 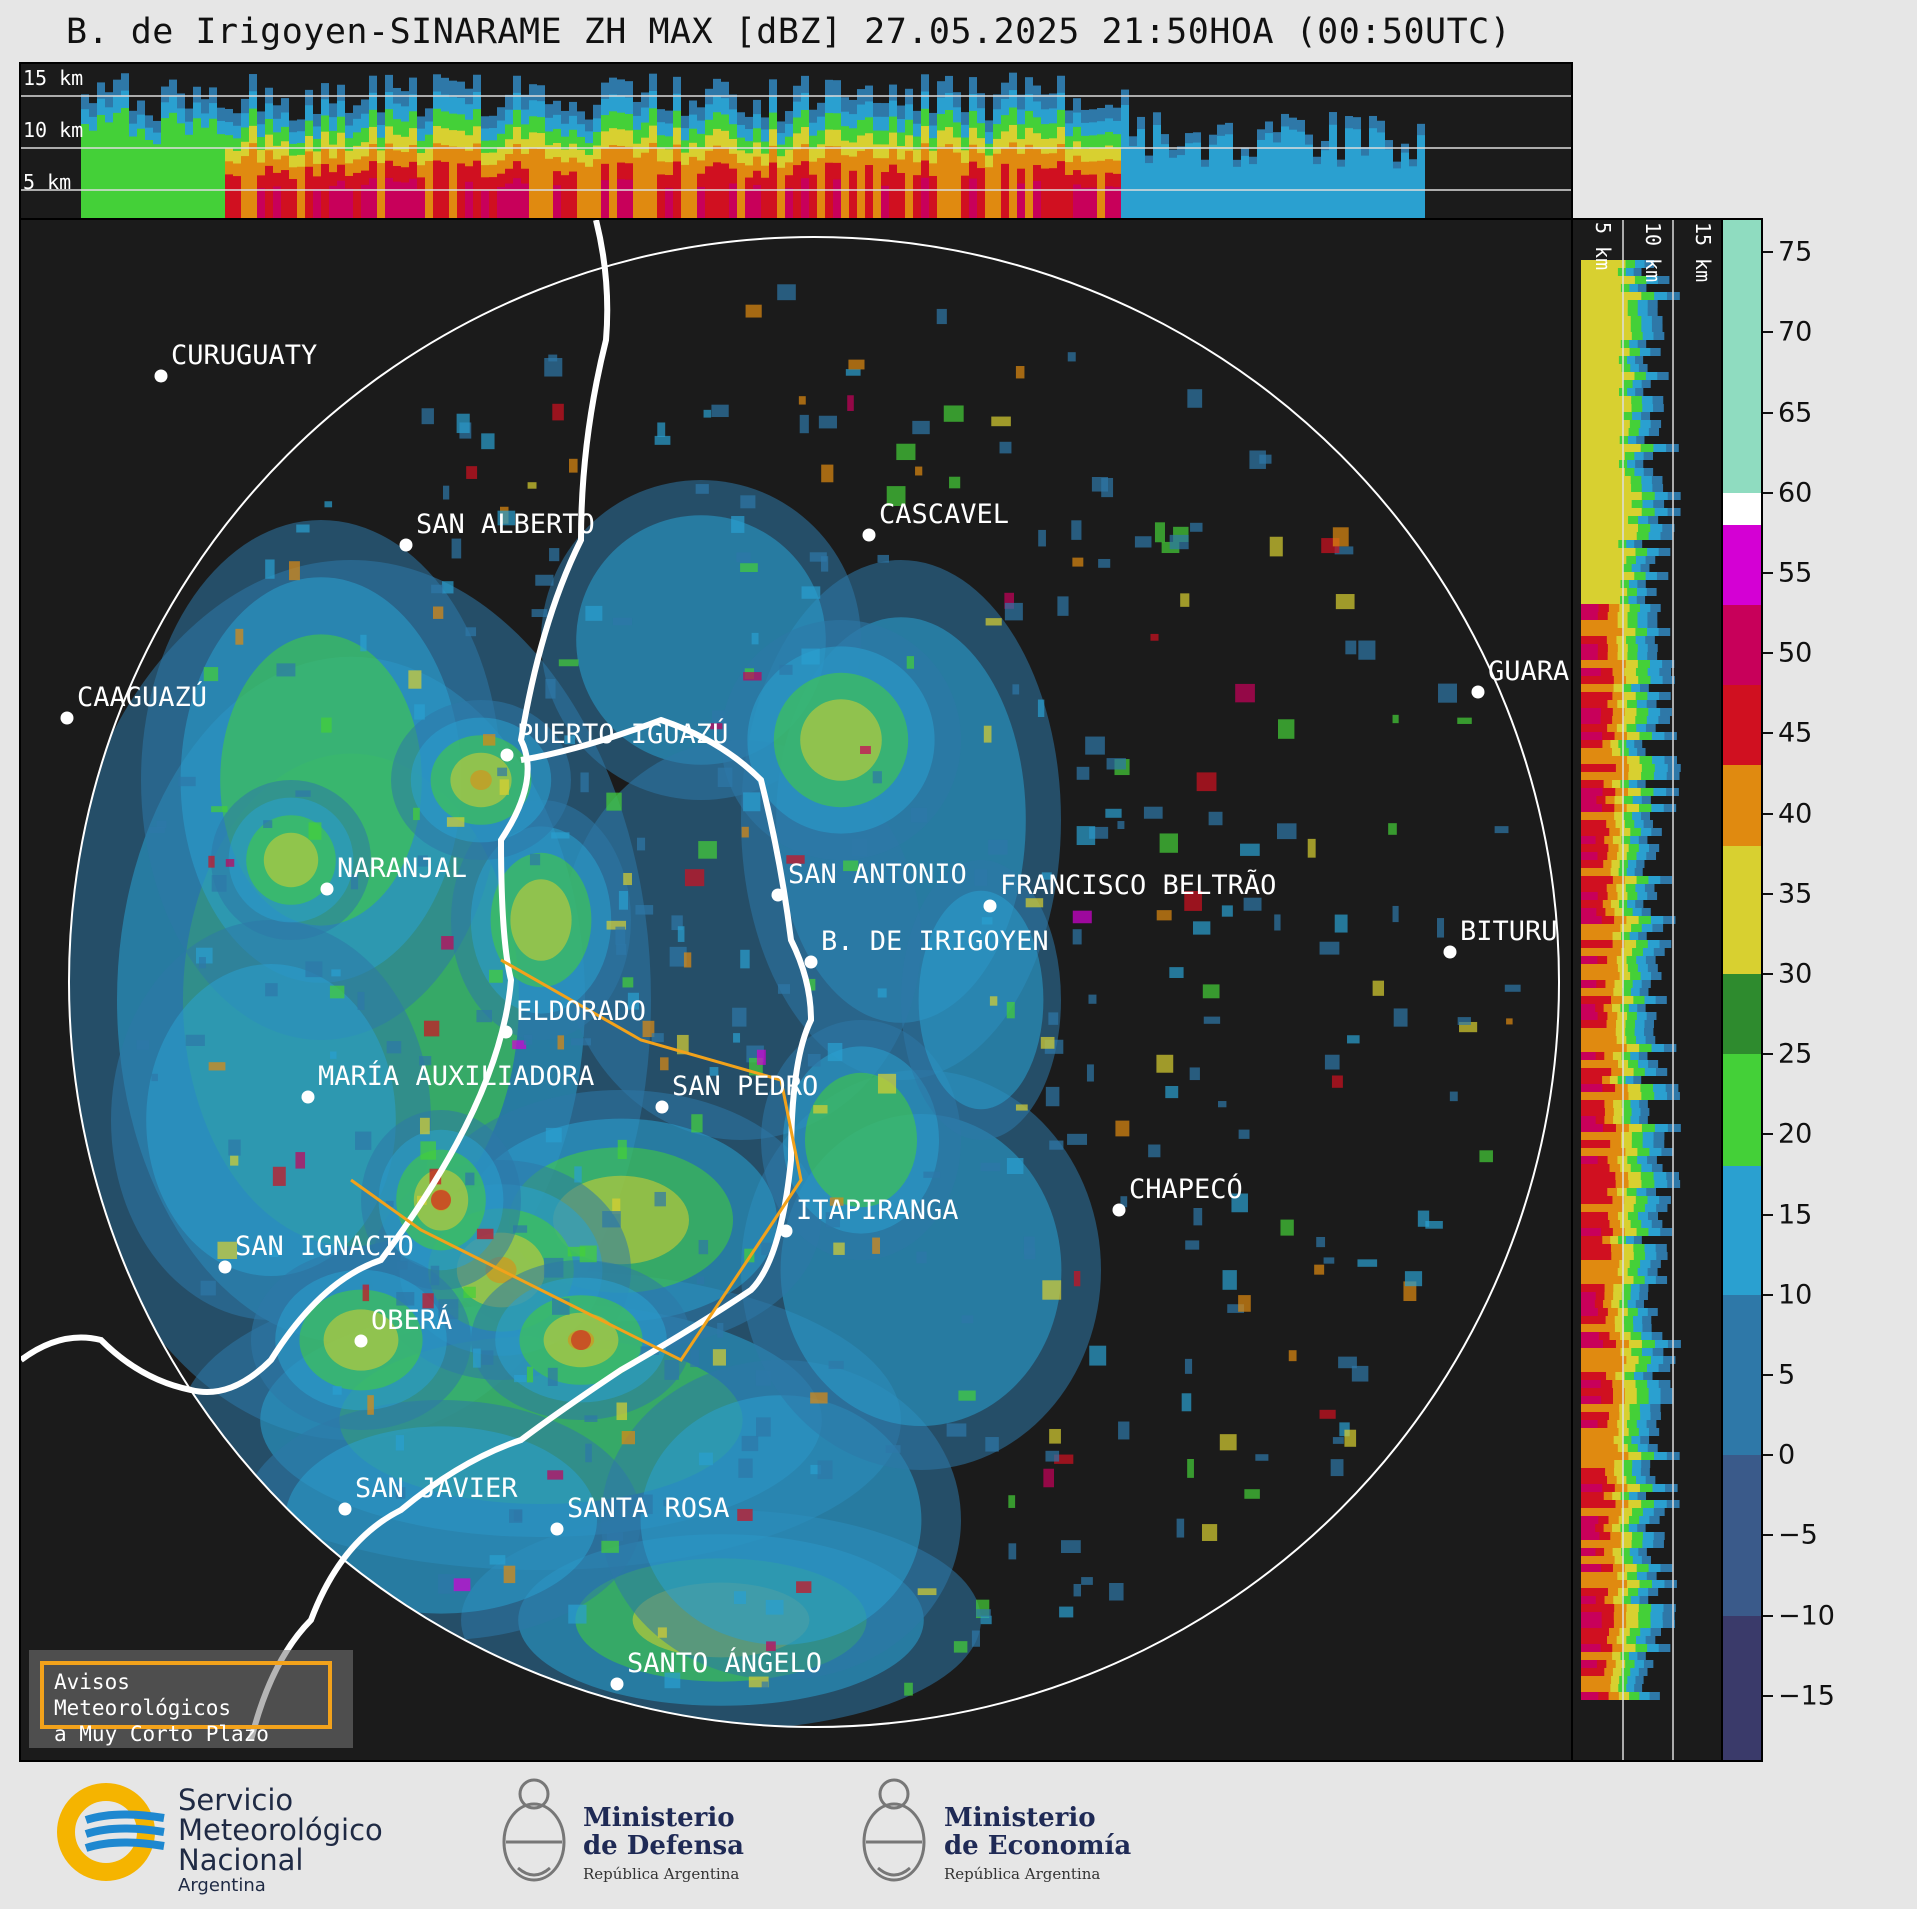 What do you see at coordinates (47, 182) in the screenshot?
I see `top-profile-level-label: 5 km` at bounding box center [47, 182].